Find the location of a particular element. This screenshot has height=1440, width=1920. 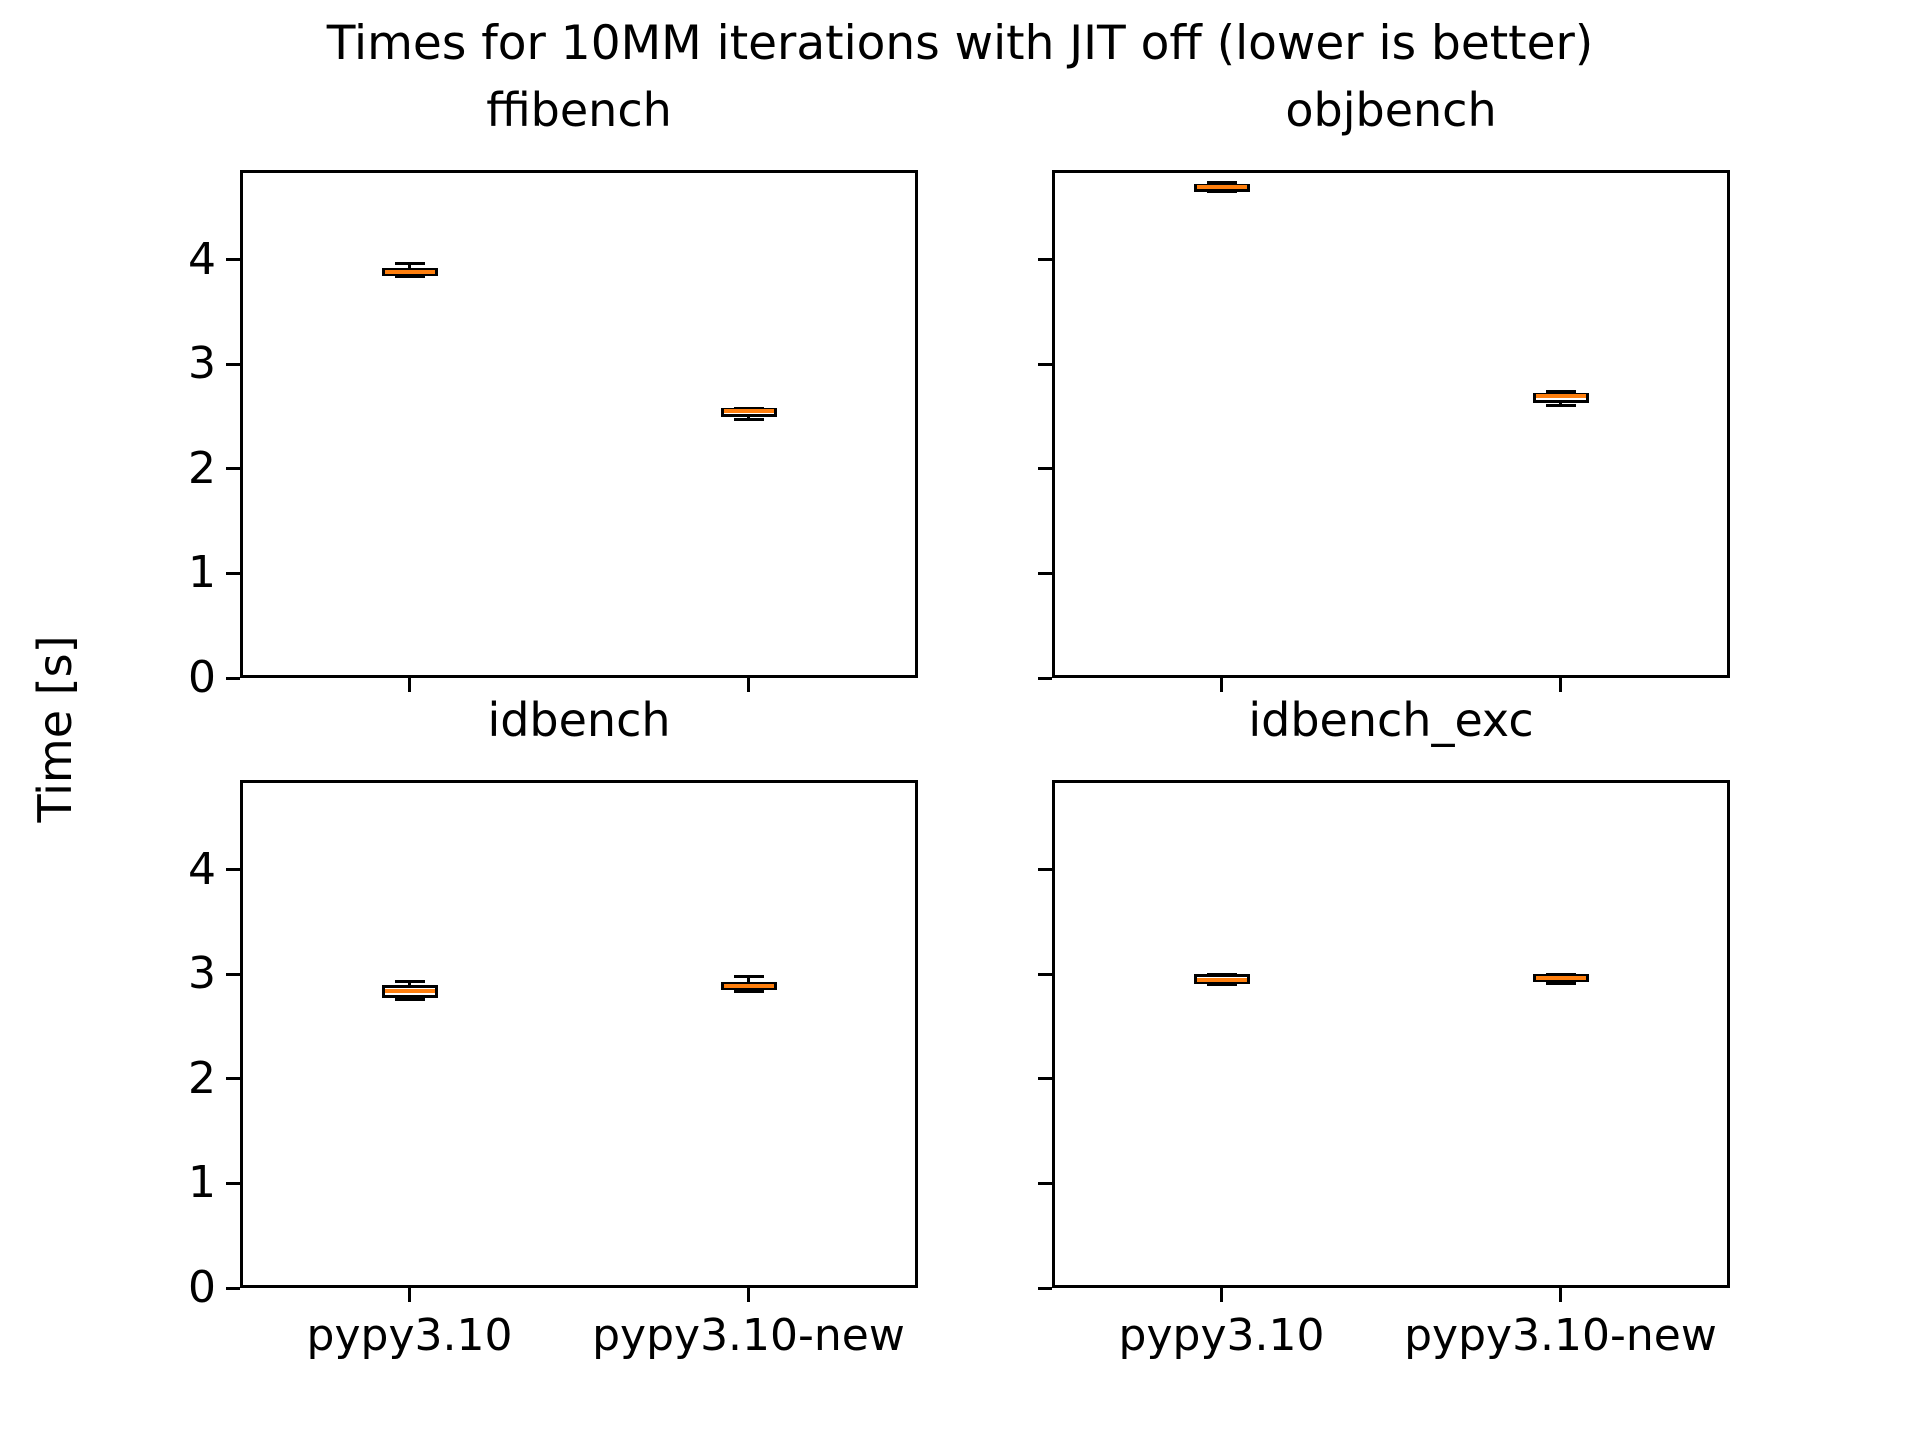

subplot-title: ffibench is located at coordinates (579, 110).